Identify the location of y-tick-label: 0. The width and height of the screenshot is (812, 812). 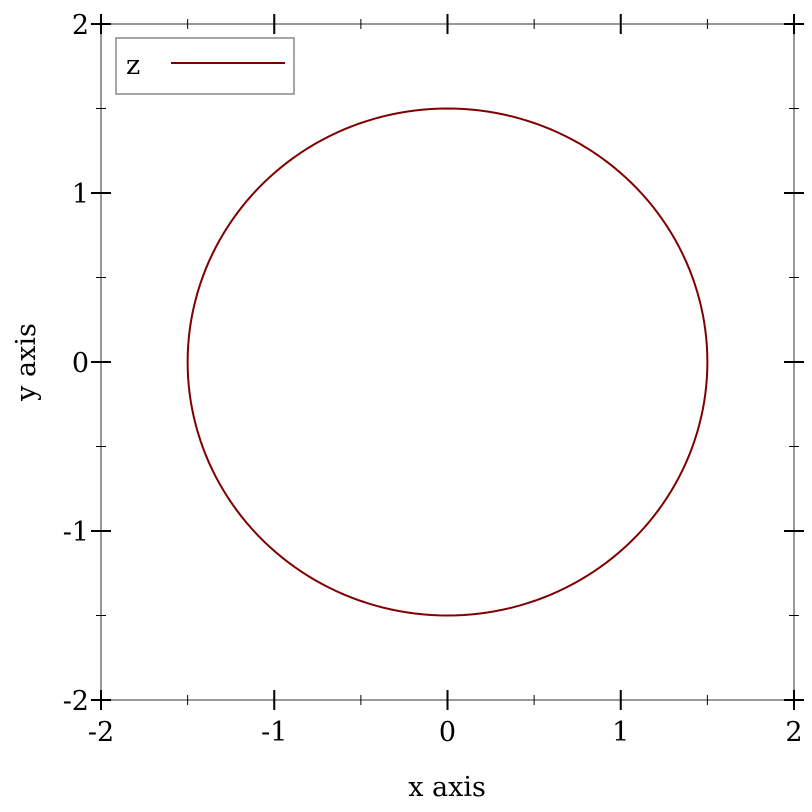
(80, 363).